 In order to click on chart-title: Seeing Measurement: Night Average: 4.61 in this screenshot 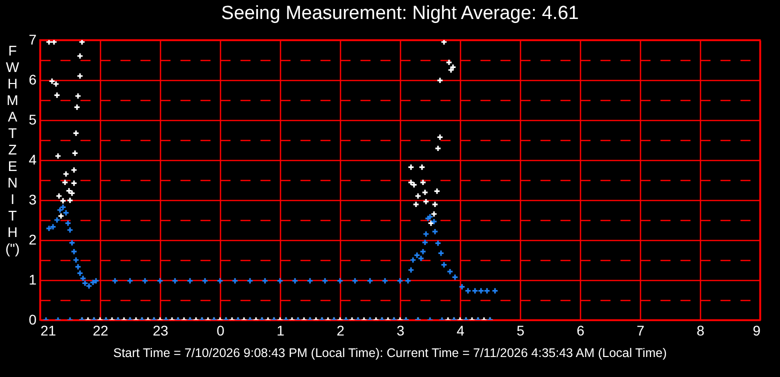, I will do `click(400, 13)`.